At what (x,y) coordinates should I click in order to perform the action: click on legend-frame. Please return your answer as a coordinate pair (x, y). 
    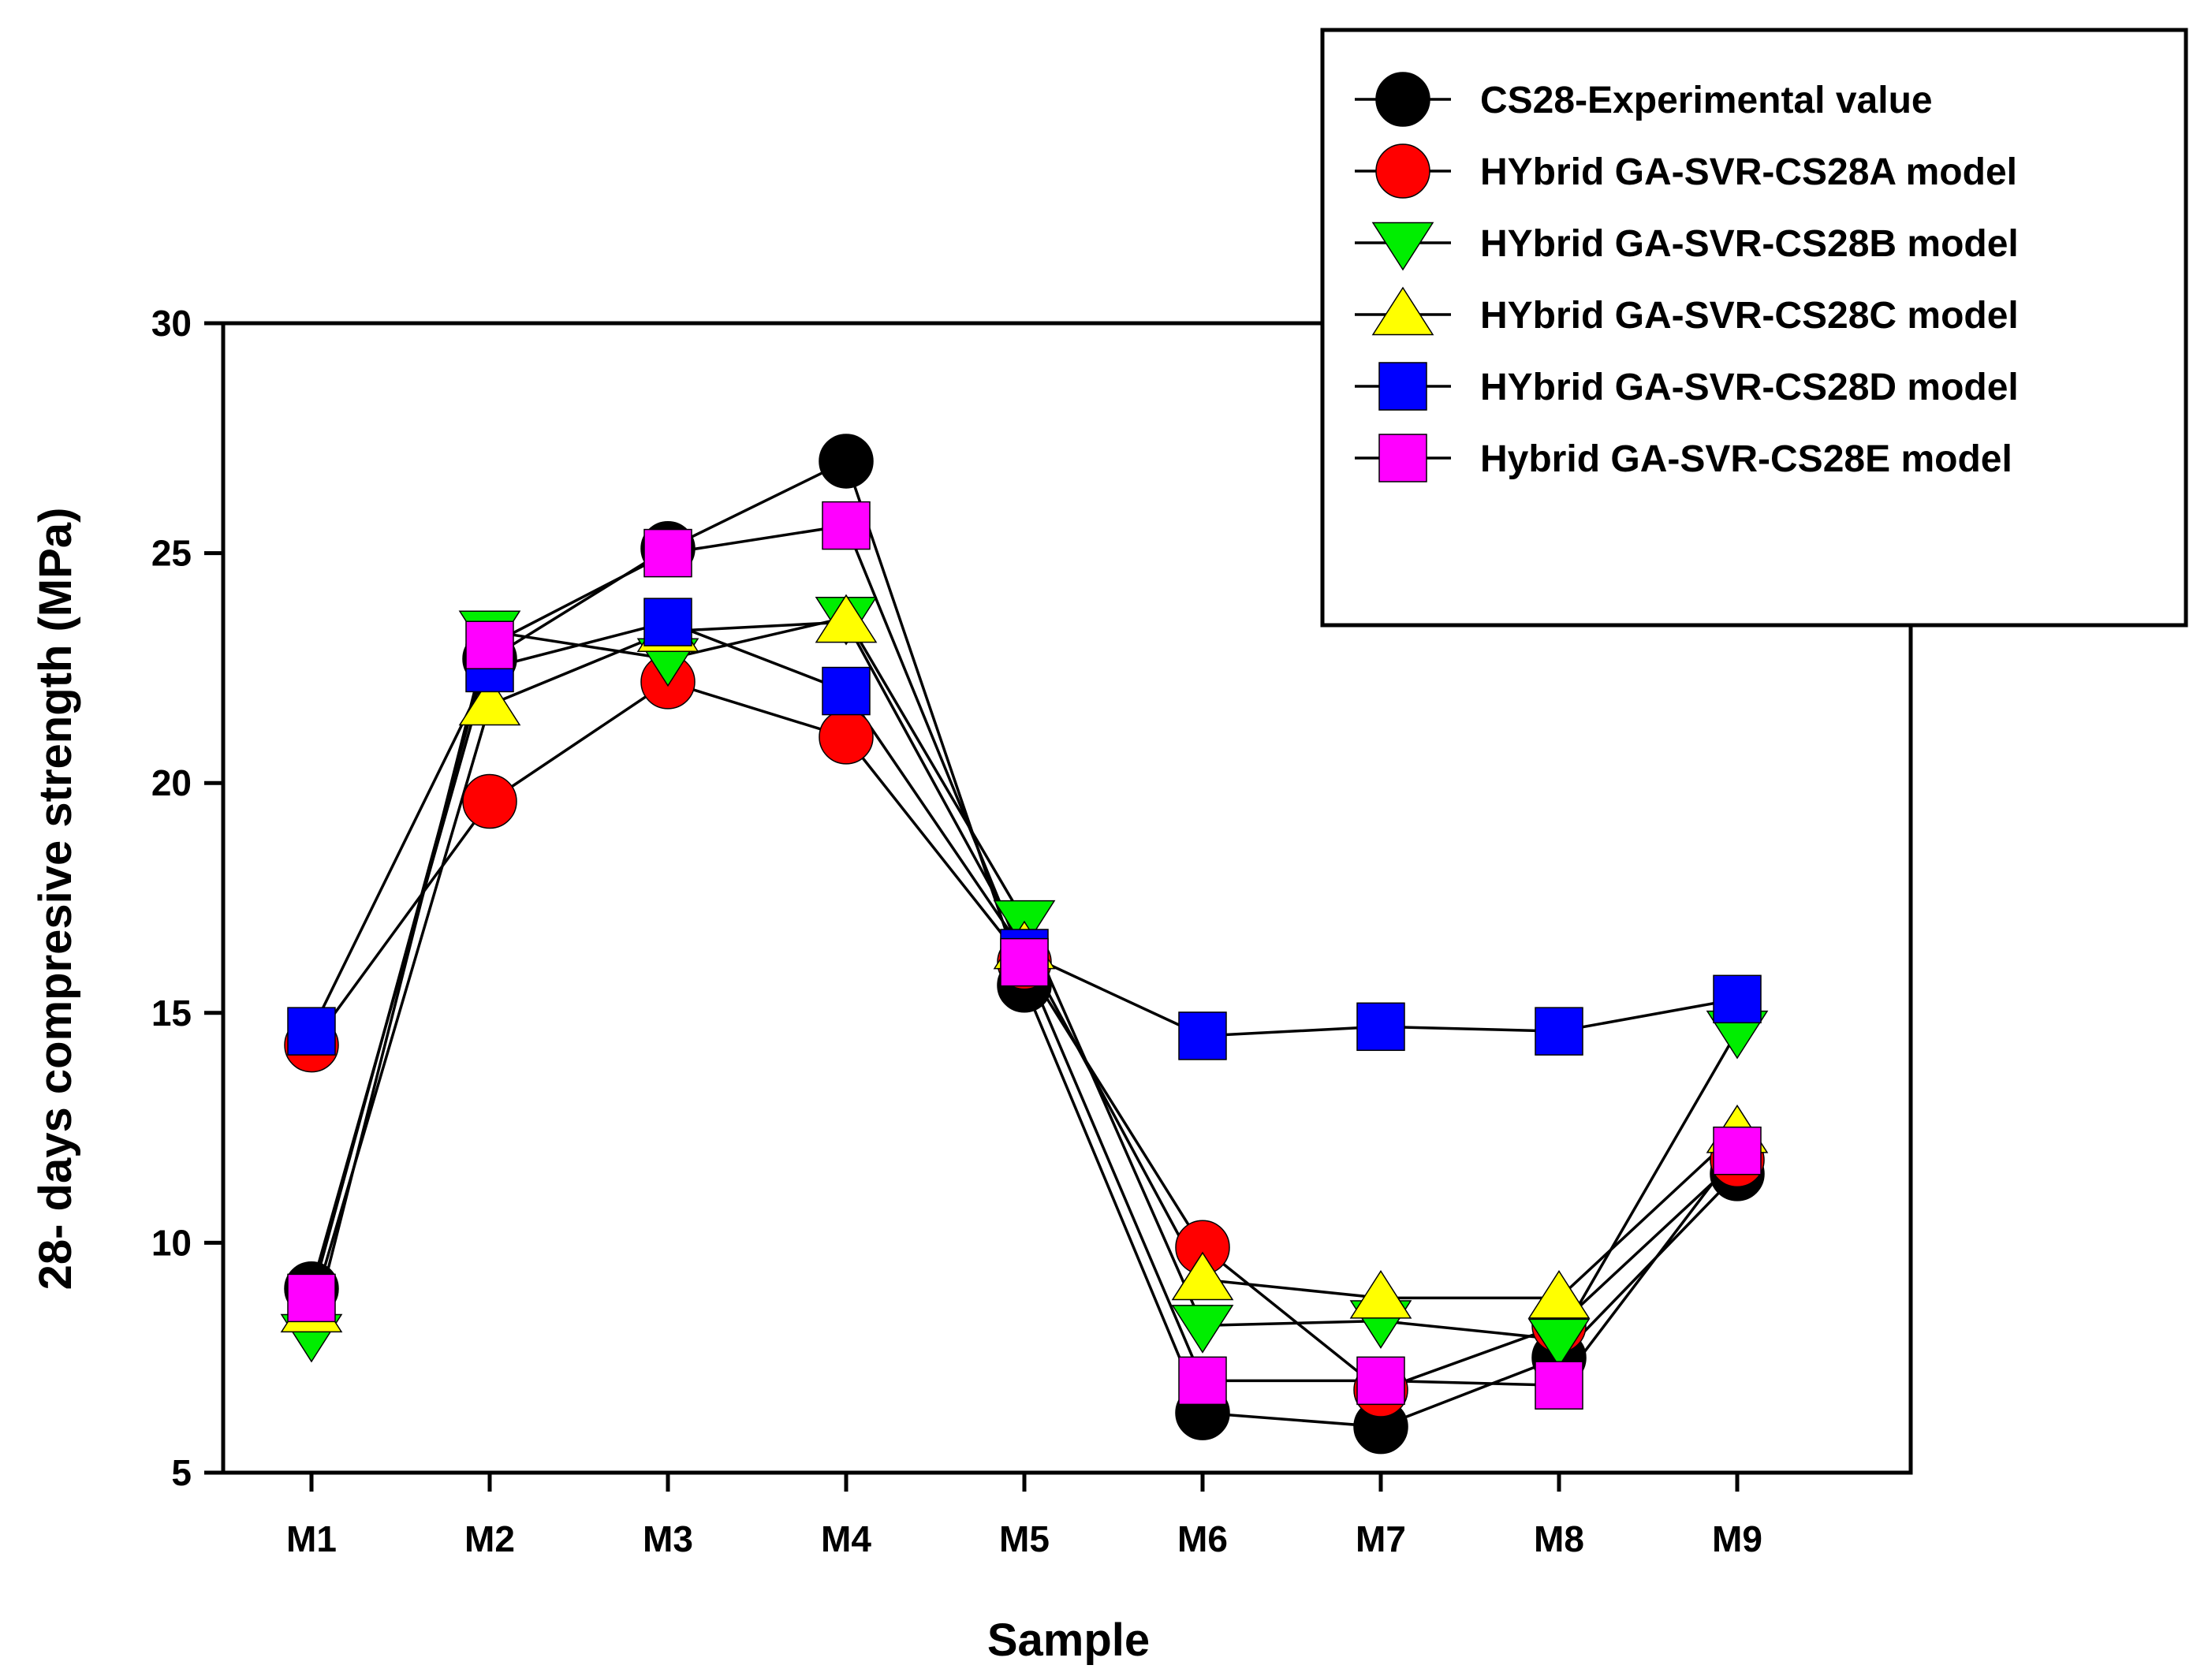
    Looking at the image, I should click on (1754, 328).